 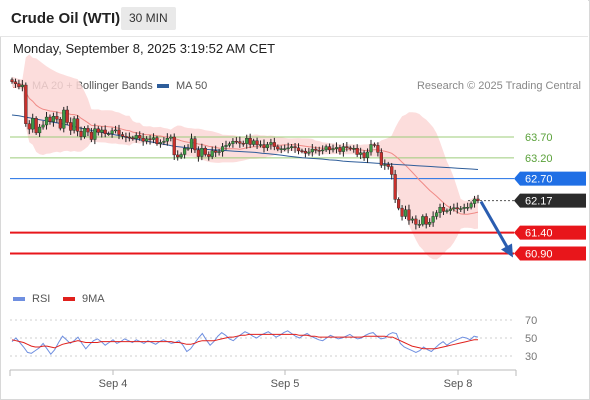 I want to click on rsi-ma9-line, so click(x=244, y=341).